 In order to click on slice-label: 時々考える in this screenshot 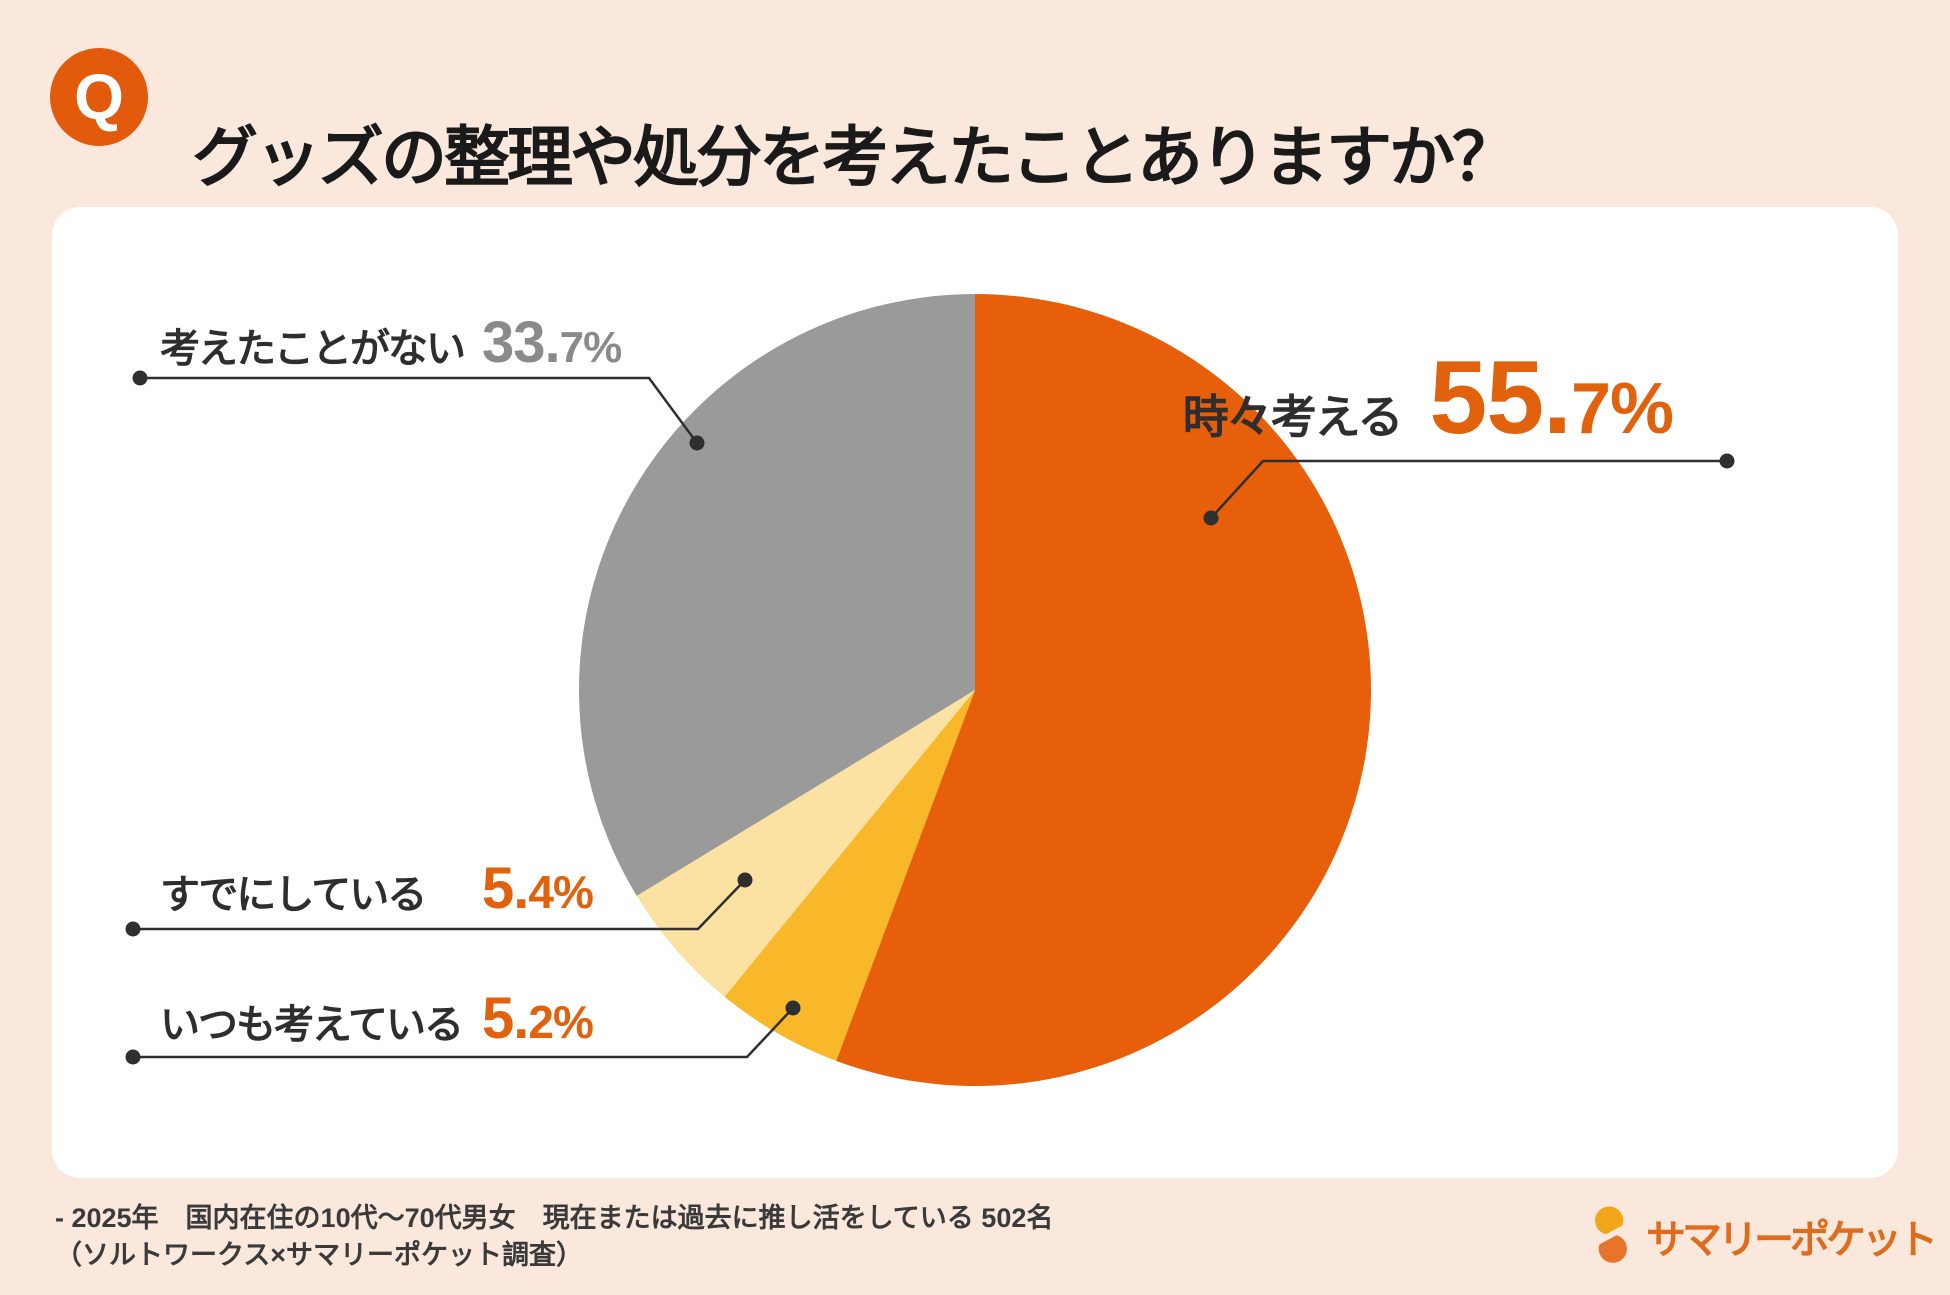, I will do `click(1293, 417)`.